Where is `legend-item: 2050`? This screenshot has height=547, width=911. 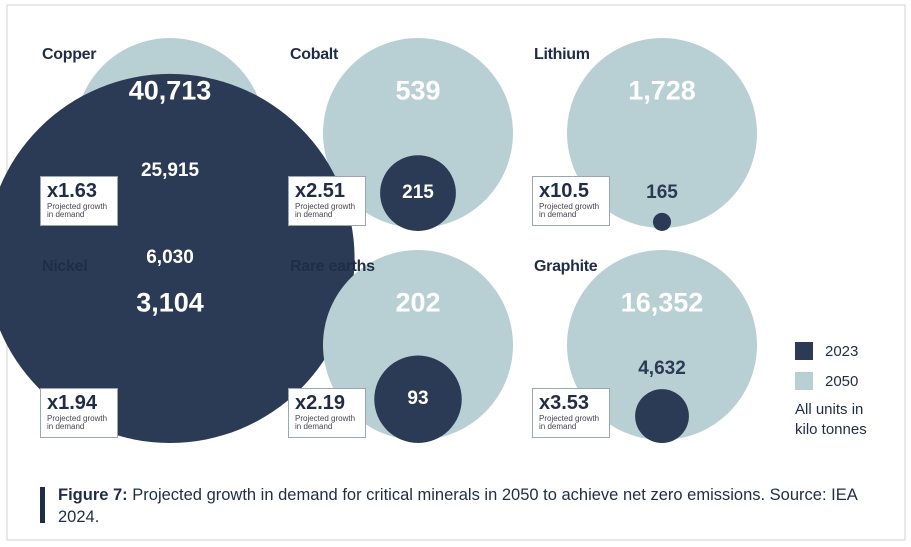
legend-item: 2050 is located at coordinates (826, 381).